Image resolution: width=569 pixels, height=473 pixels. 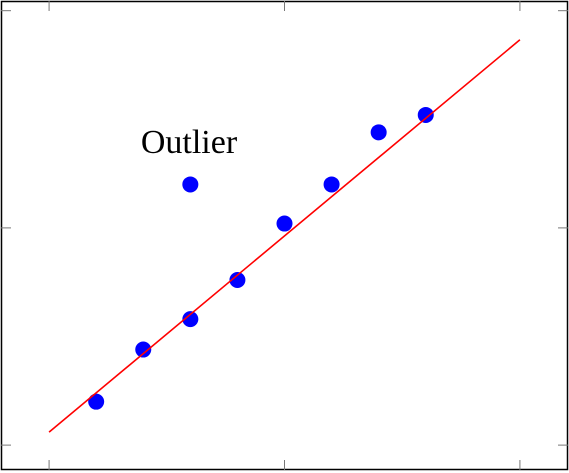 What do you see at coordinates (189, 142) in the screenshot?
I see `annotation: Outlier` at bounding box center [189, 142].